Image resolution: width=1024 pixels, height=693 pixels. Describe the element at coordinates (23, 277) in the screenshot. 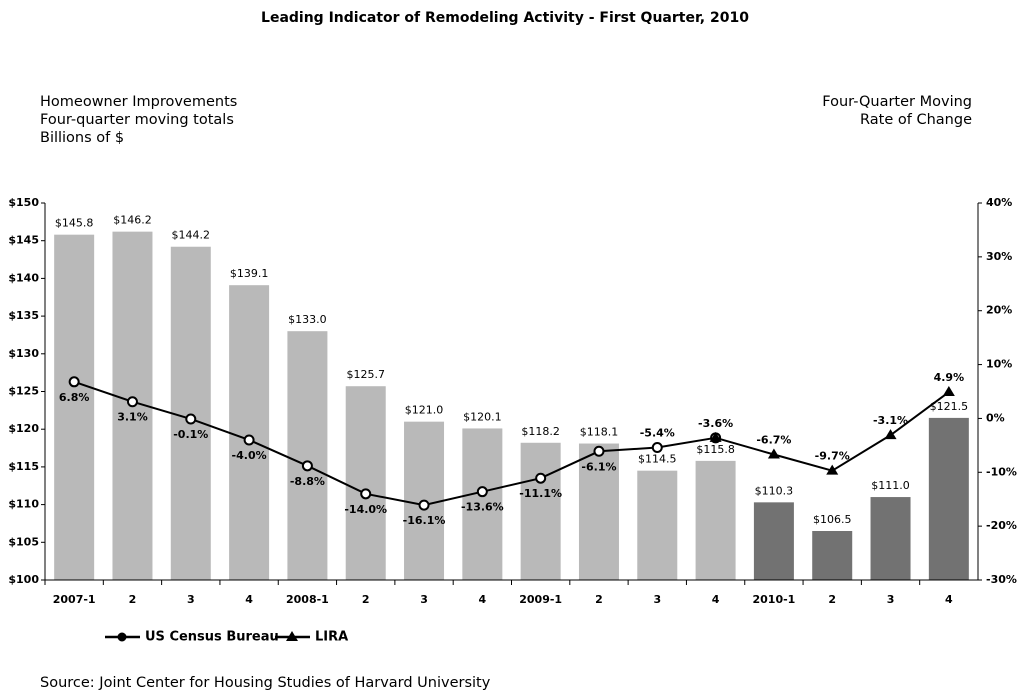

I see `y-tick-label: $140` at that location.